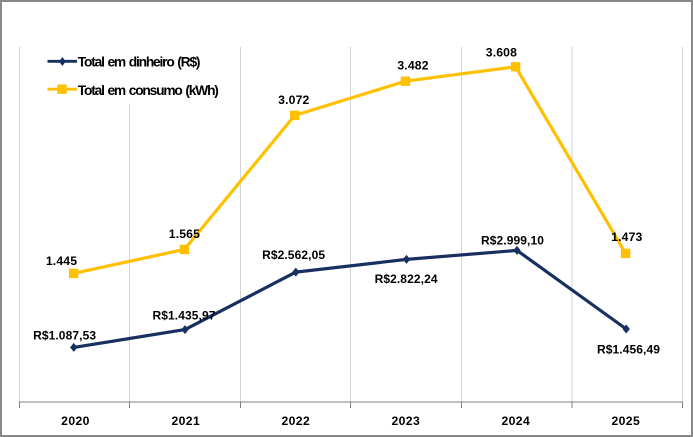 The width and height of the screenshot is (693, 437). Describe the element at coordinates (626, 237) in the screenshot. I see `svg-text: 1.473` at that location.